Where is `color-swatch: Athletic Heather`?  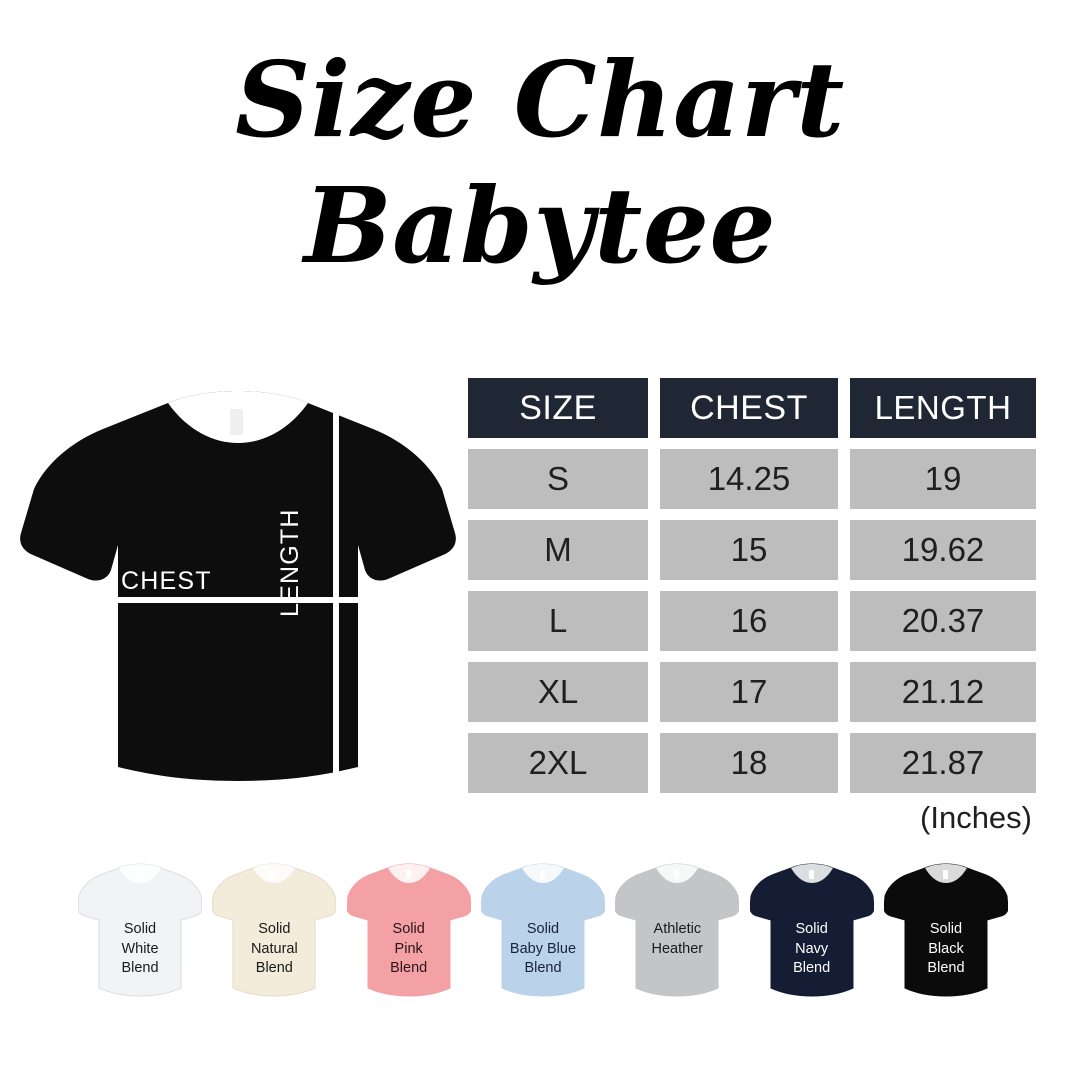 color-swatch: Athletic Heather is located at coordinates (677, 932).